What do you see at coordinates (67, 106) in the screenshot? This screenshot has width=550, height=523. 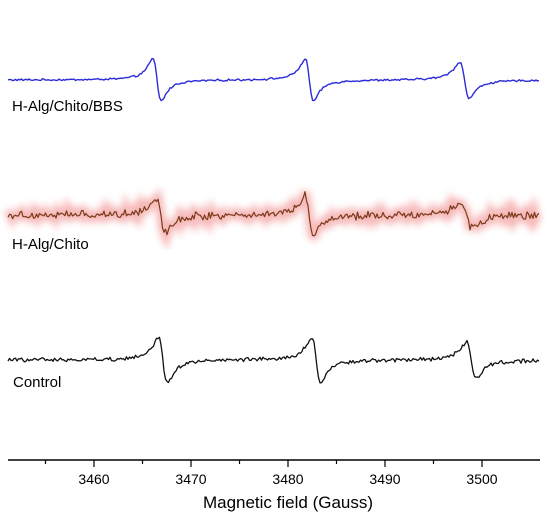 I see `series-label-h-alg-chito-bbs: H-Alg/Chito/BBS` at bounding box center [67, 106].